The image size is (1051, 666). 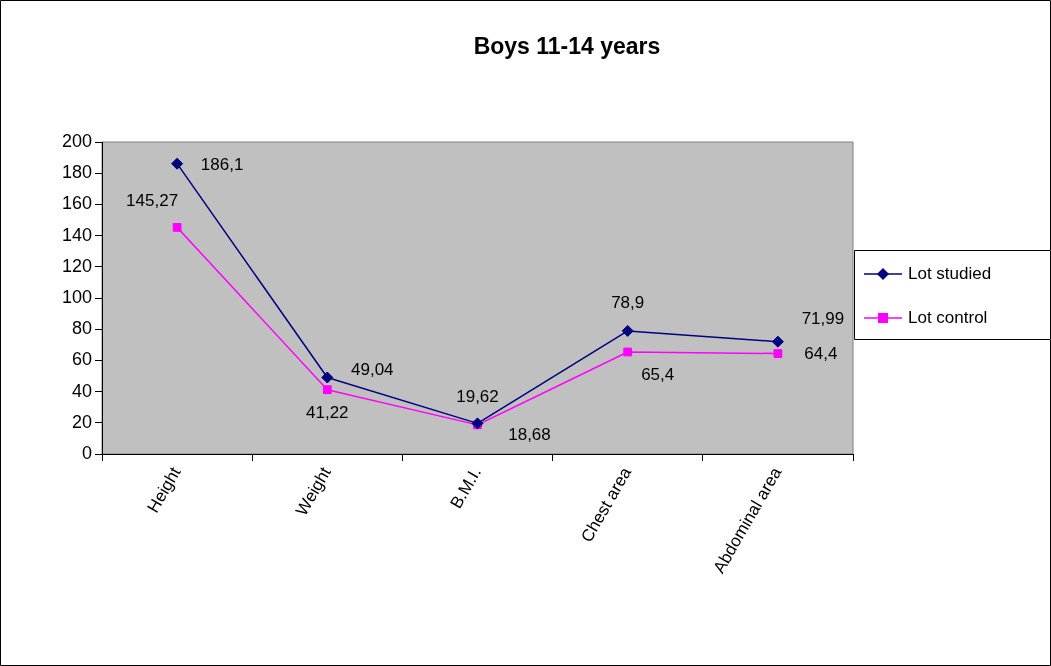 What do you see at coordinates (948, 317) in the screenshot?
I see `legend-label: Lot control` at bounding box center [948, 317].